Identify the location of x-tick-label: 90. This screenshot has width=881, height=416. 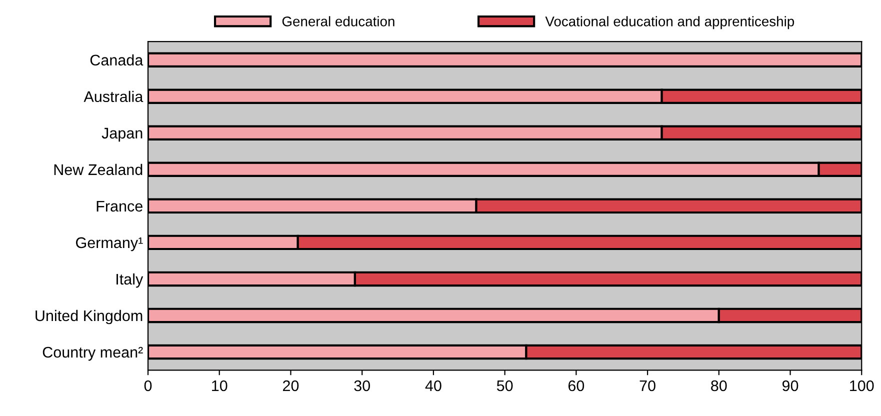
(790, 386).